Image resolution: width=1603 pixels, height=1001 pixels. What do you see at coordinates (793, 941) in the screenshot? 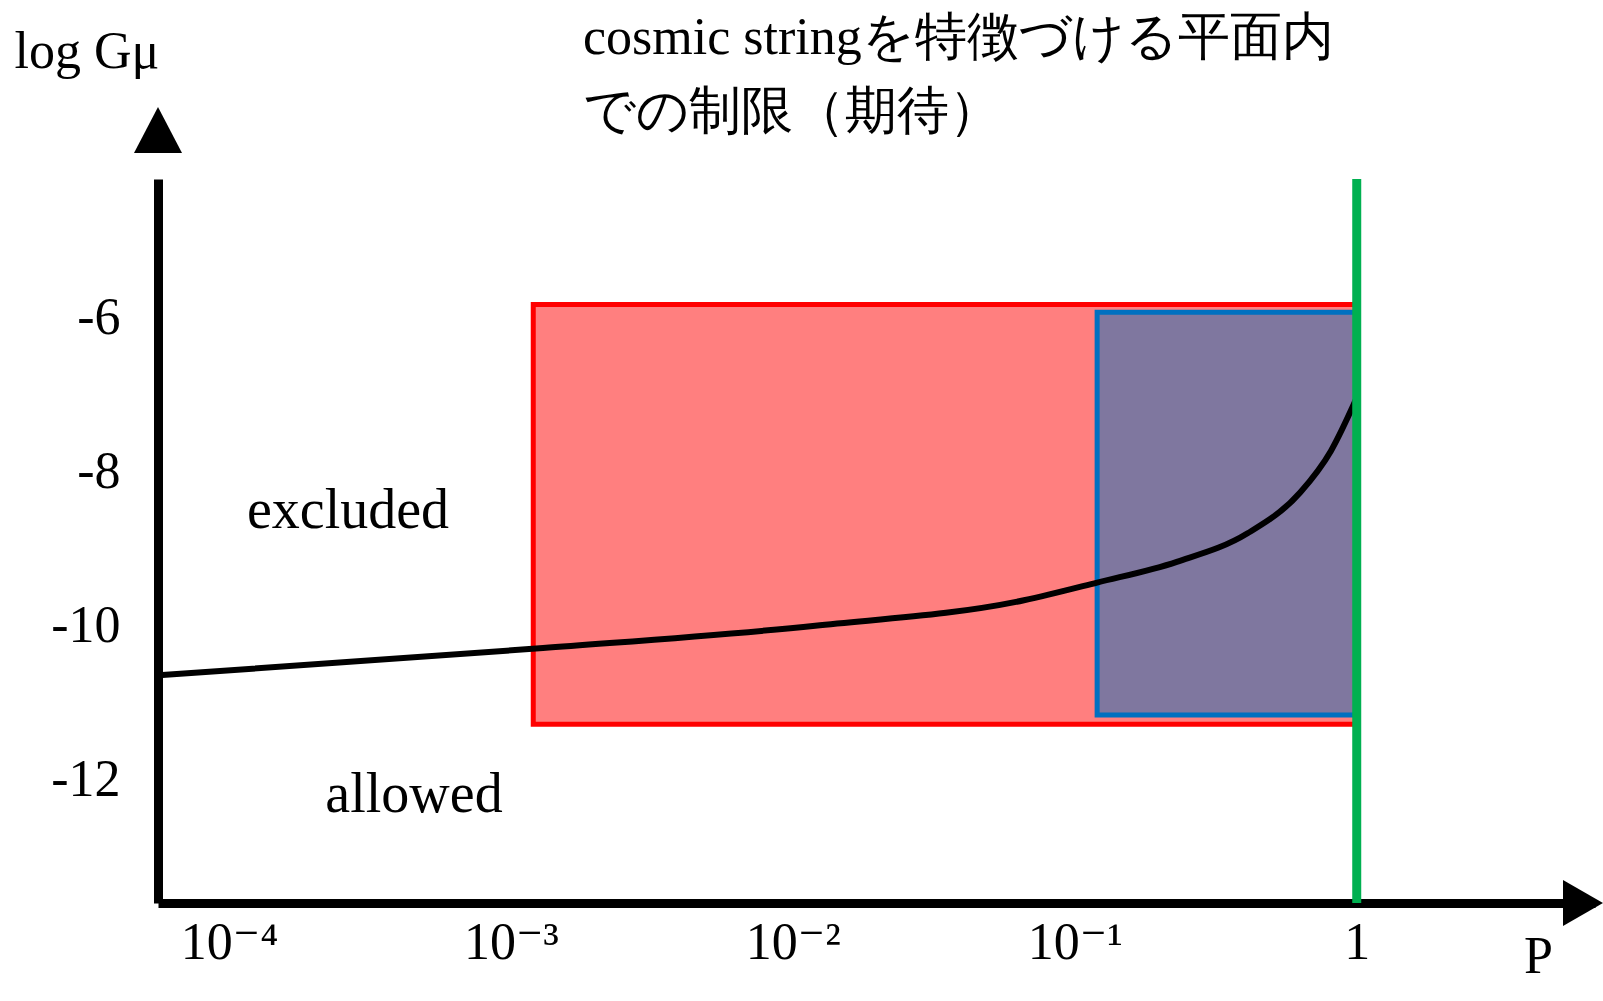
I see `x-tick-label: 10⁻²` at bounding box center [793, 941].